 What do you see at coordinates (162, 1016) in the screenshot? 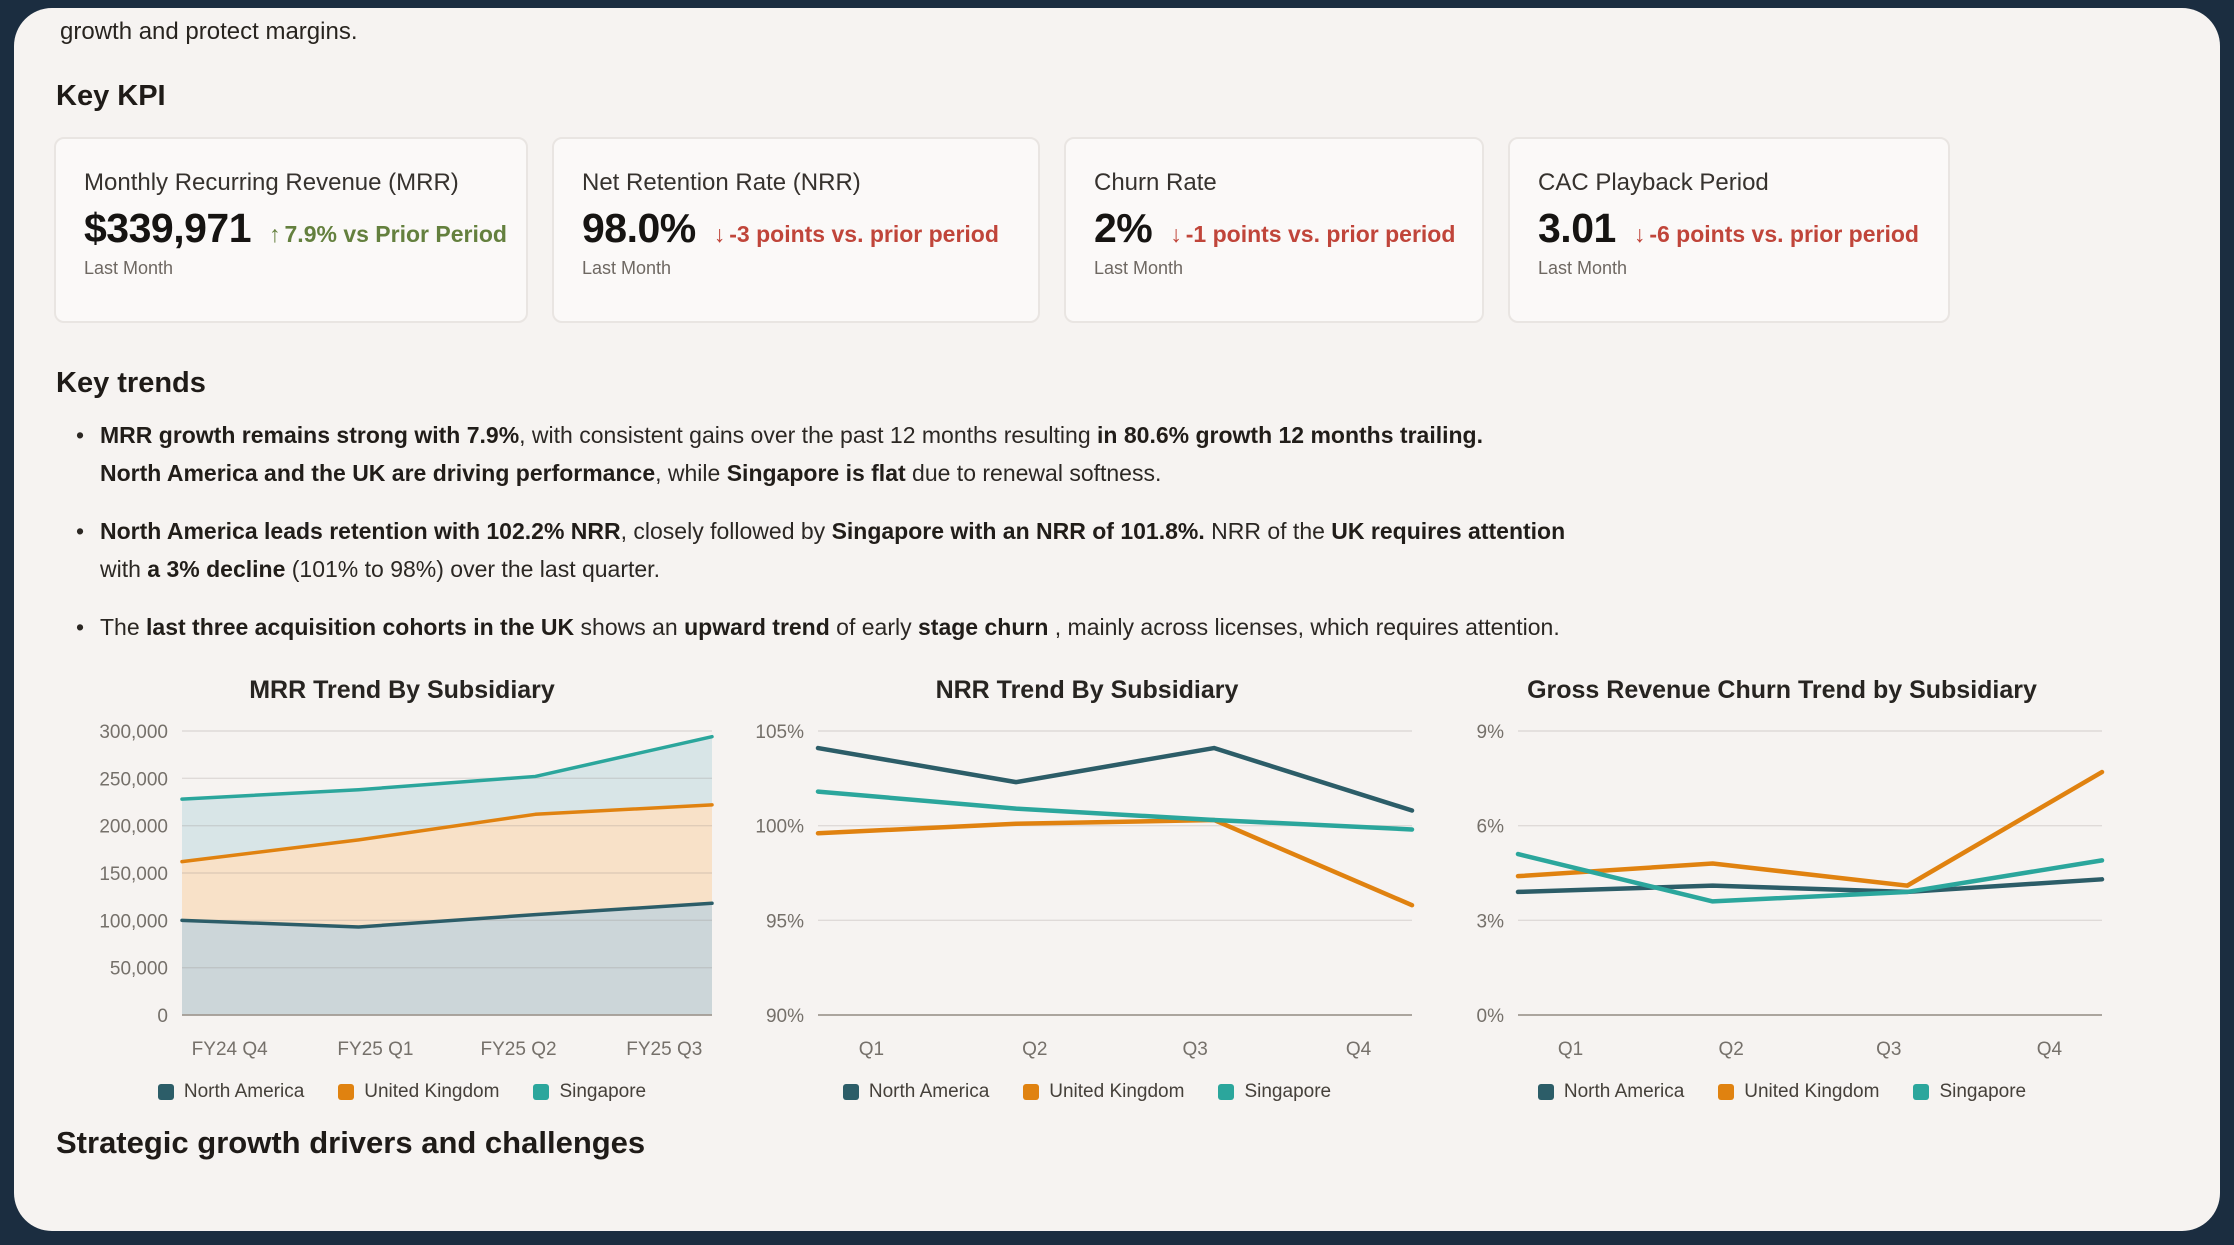
I see `svg-text: 0` at bounding box center [162, 1016].